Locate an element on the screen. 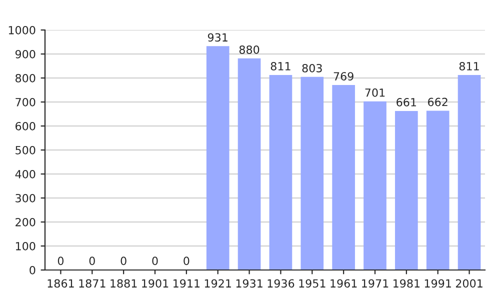  y-tick-label: 1000 is located at coordinates (22, 30).